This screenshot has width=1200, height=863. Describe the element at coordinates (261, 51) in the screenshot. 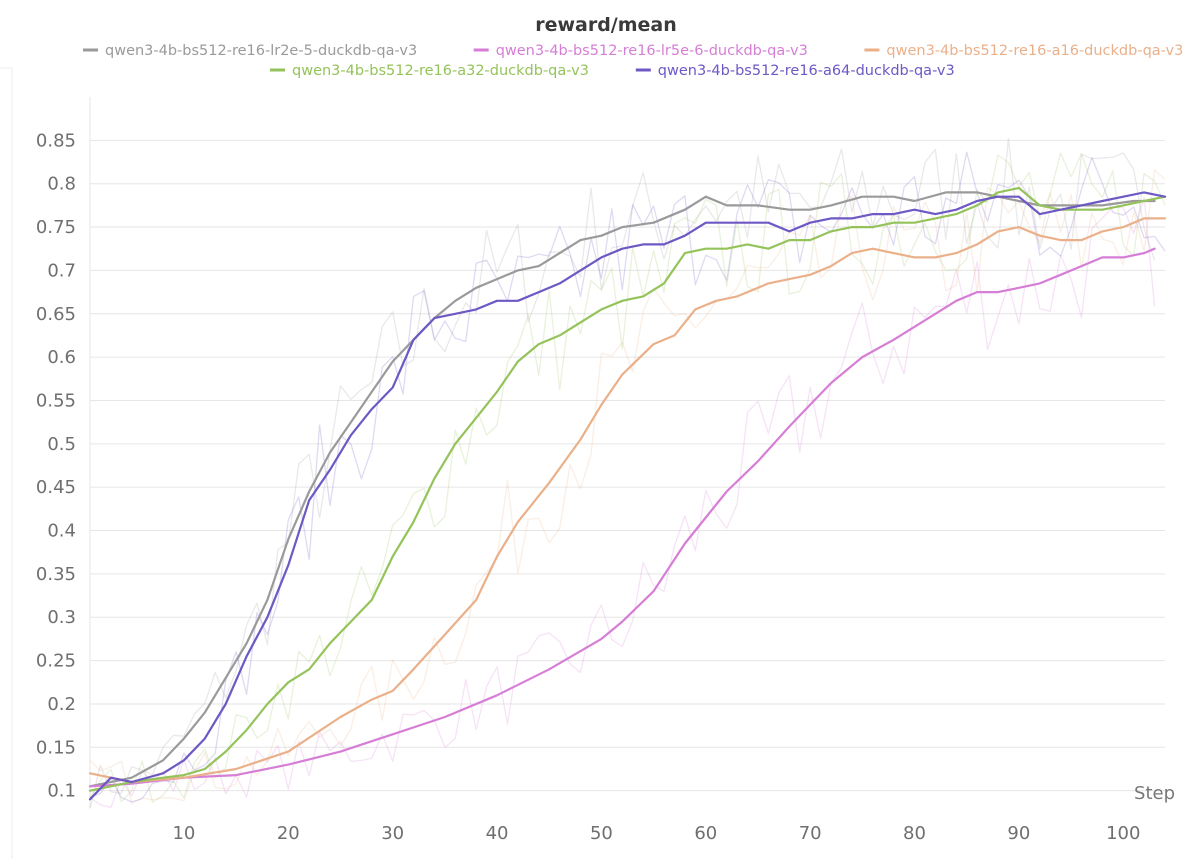

I see `legend-item-label: qwen3-4b-bs512-re16-lr2e-5-duckdb-qa-v3` at that location.